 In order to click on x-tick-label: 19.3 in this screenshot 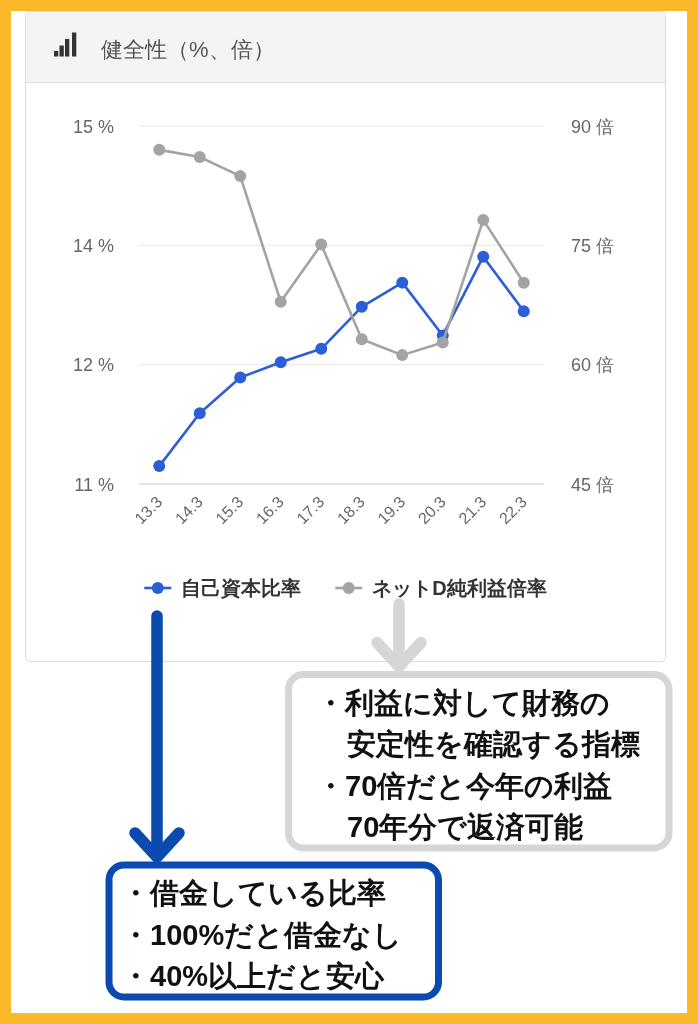, I will do `click(391, 510)`.